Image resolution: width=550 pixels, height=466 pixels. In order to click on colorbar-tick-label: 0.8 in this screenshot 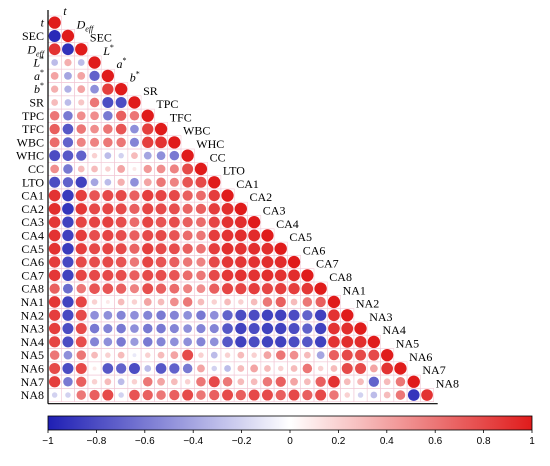, I will do `click(484, 441)`.